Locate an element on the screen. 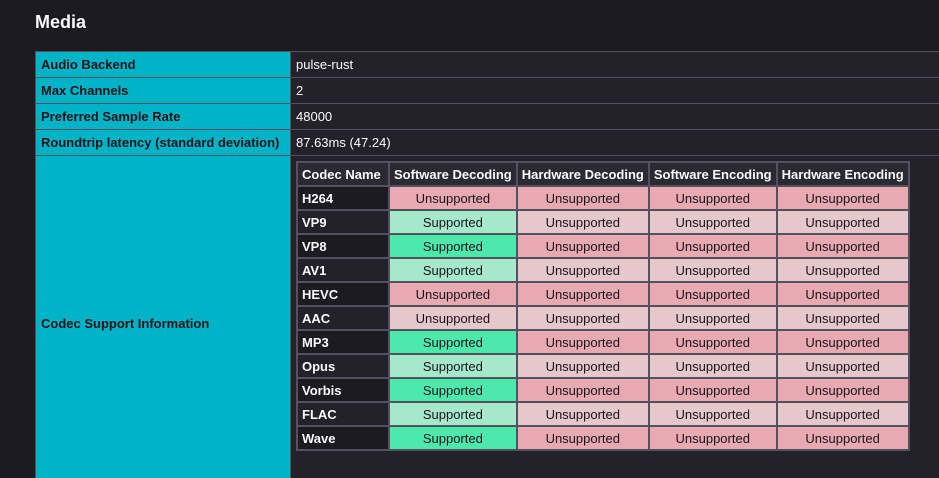  codec-name: H264 is located at coordinates (343, 198).